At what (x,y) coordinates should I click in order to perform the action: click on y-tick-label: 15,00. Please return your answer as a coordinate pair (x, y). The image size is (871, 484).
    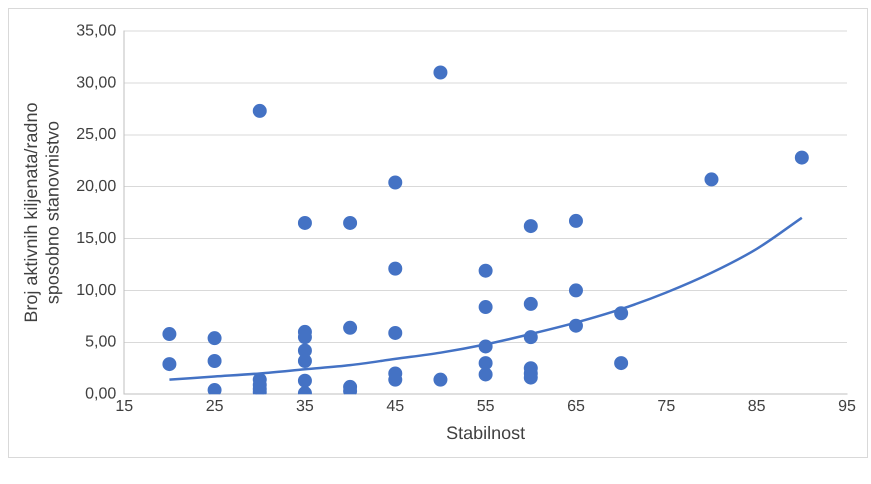
    Looking at the image, I should click on (96, 238).